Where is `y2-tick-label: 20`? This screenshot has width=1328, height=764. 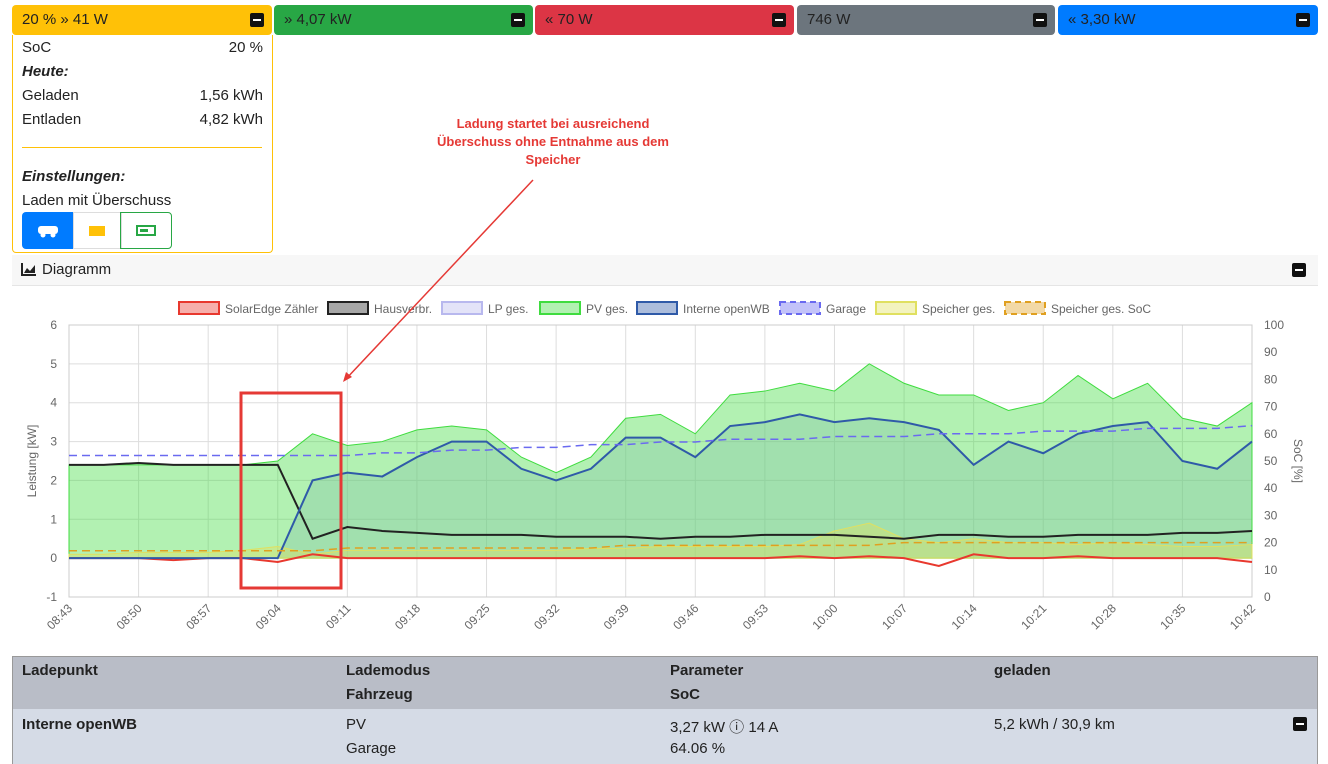 y2-tick-label: 20 is located at coordinates (1271, 543).